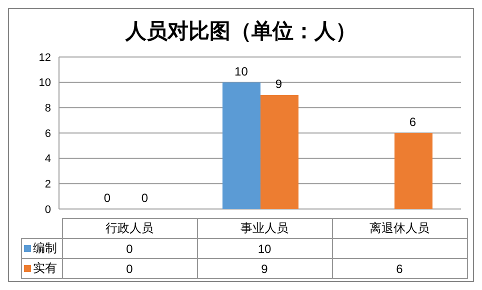 This screenshot has height=290, width=482. I want to click on y-tick-label: 0, so click(47, 210).